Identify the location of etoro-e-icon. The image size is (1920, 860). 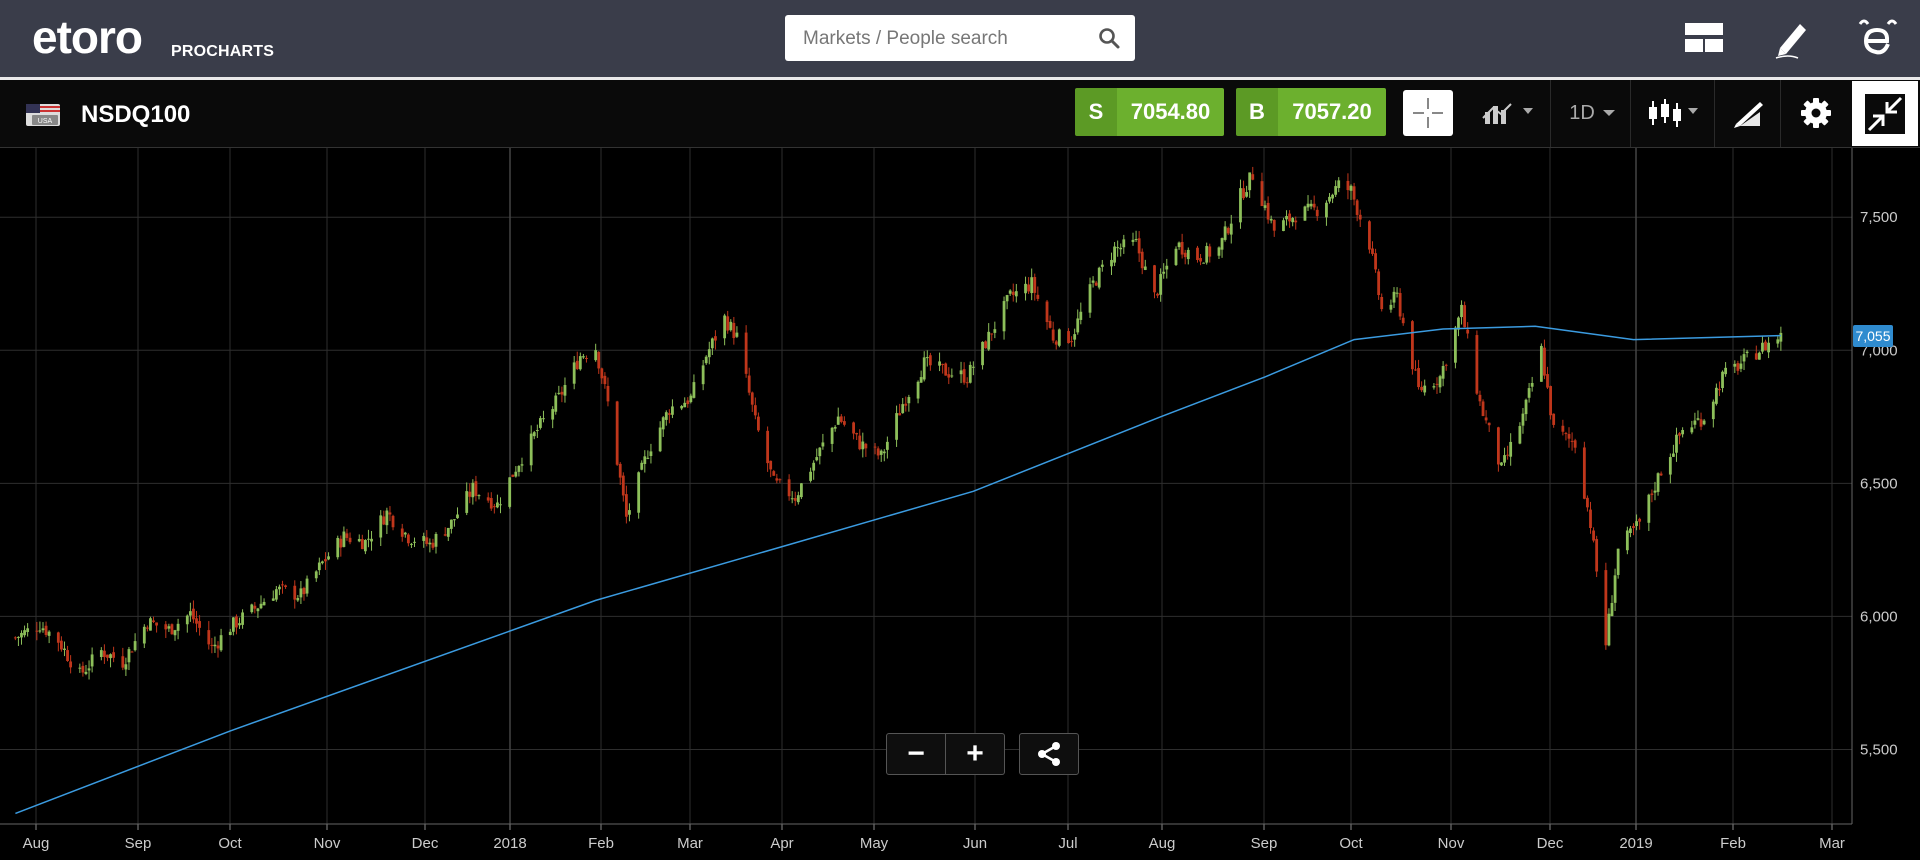
(1878, 38).